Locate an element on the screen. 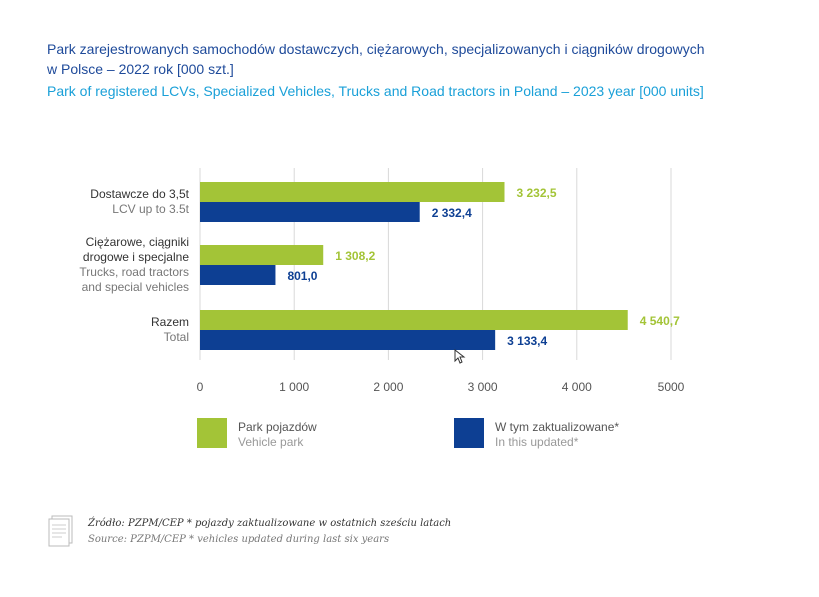  legend-label-polish: Park pojazdów is located at coordinates (277, 427).